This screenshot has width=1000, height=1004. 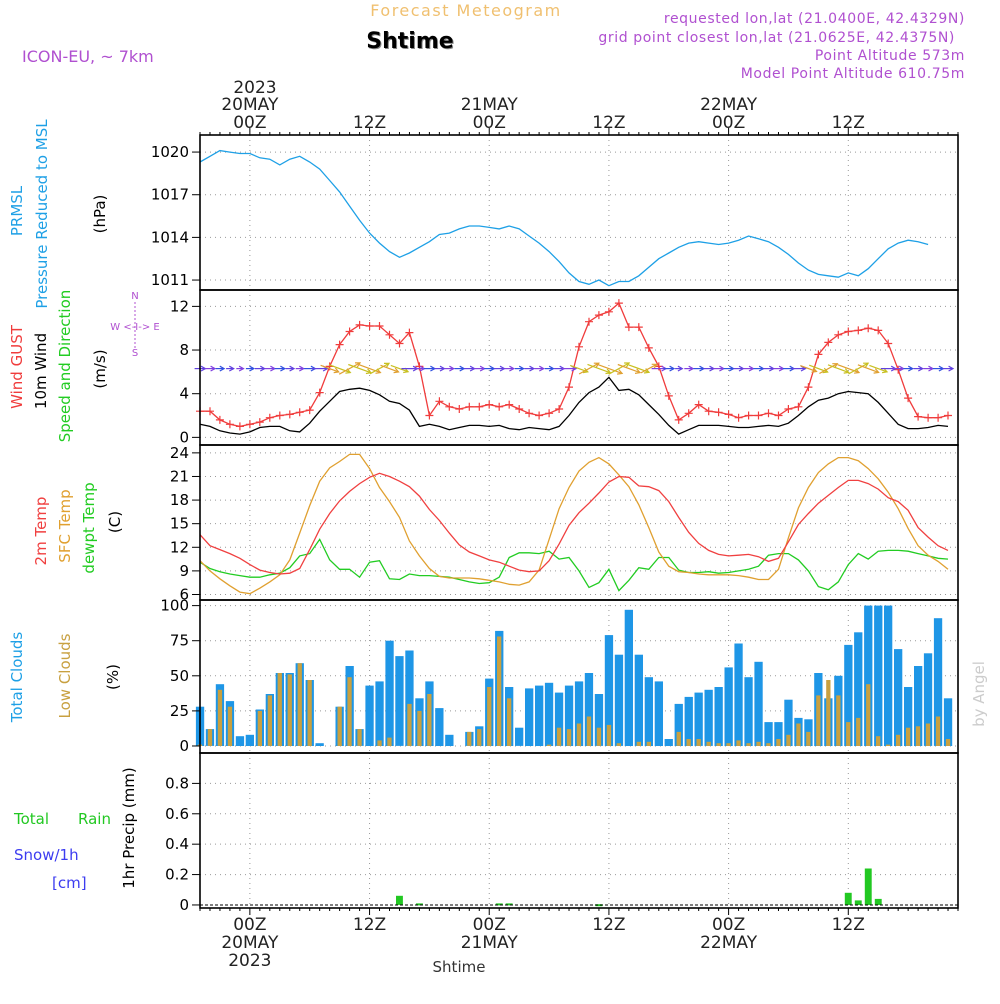 I want to click on gust-label: Wind GUST, so click(x=17, y=366).